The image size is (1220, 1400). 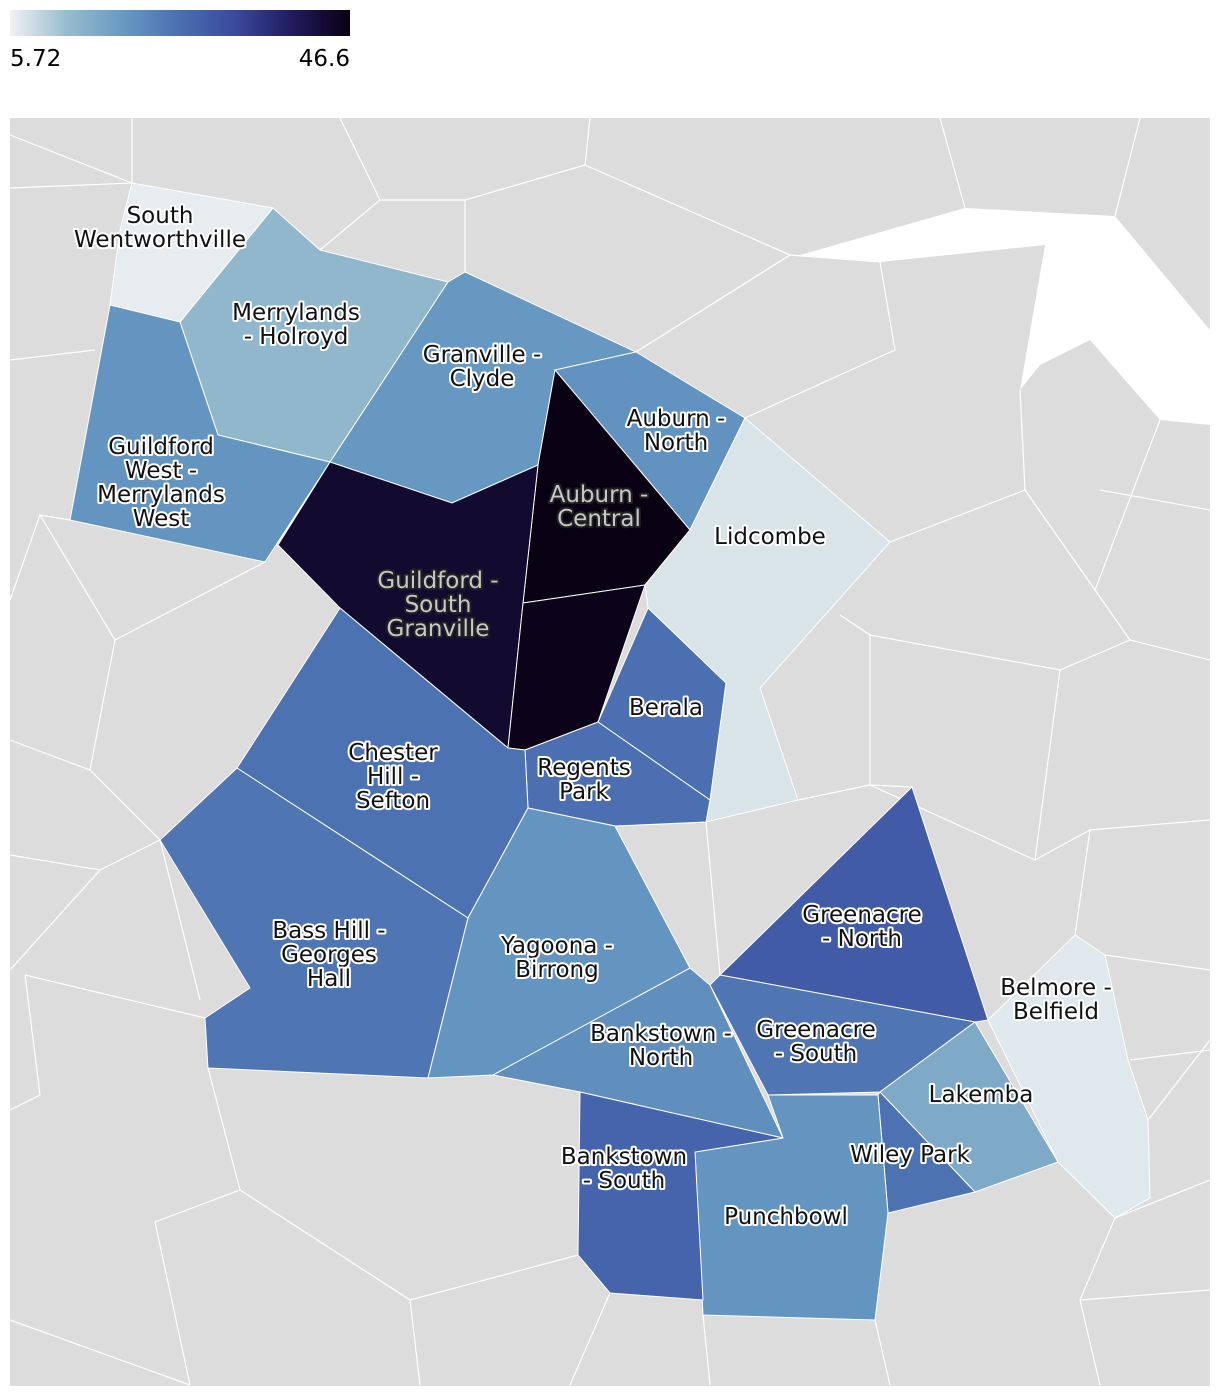 What do you see at coordinates (661, 1046) in the screenshot?
I see `region-label: Bankstown -North` at bounding box center [661, 1046].